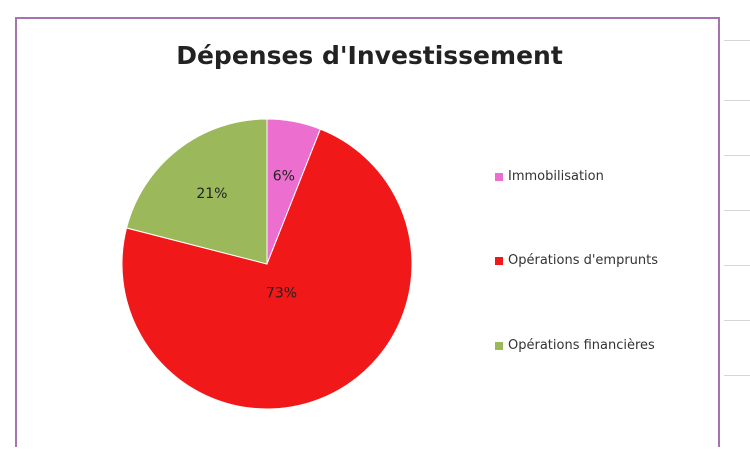  Describe the element at coordinates (369, 55) in the screenshot. I see `chart-title: Dépenses d'Investissement` at that location.